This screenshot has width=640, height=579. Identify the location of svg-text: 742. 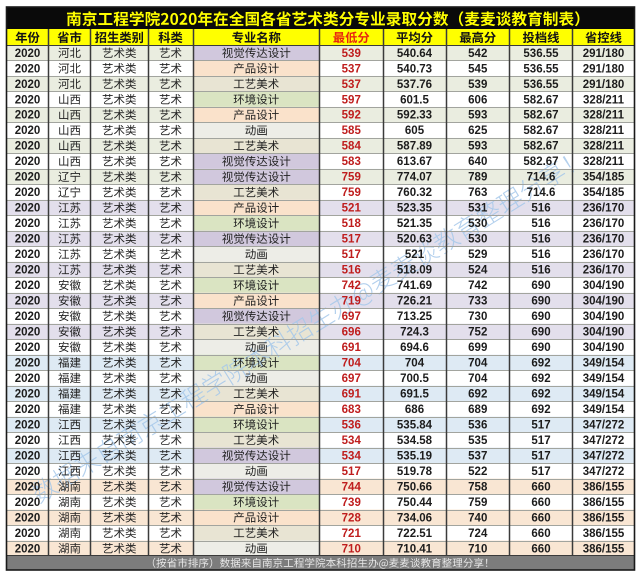
(477, 286).